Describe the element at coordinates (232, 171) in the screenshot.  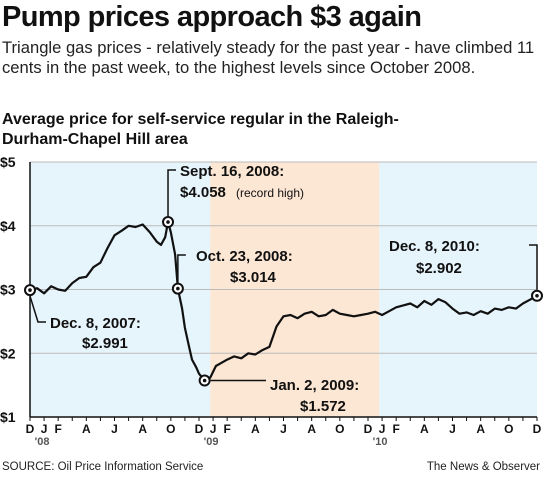
I see `annotation-date: Sept. 16, 2008:` at that location.